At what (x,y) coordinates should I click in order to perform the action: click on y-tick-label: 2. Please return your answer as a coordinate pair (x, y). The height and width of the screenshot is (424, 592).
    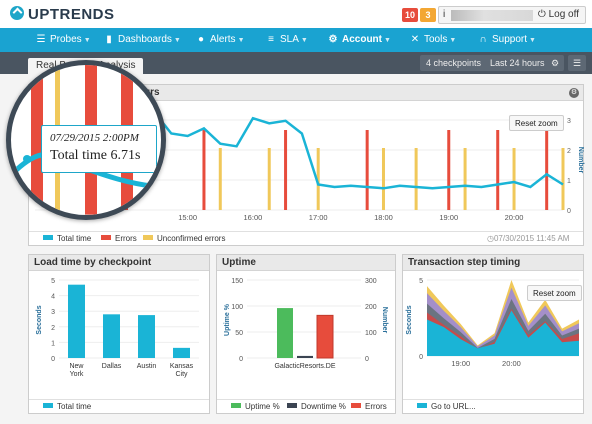
    Looking at the image, I should click on (53, 328).